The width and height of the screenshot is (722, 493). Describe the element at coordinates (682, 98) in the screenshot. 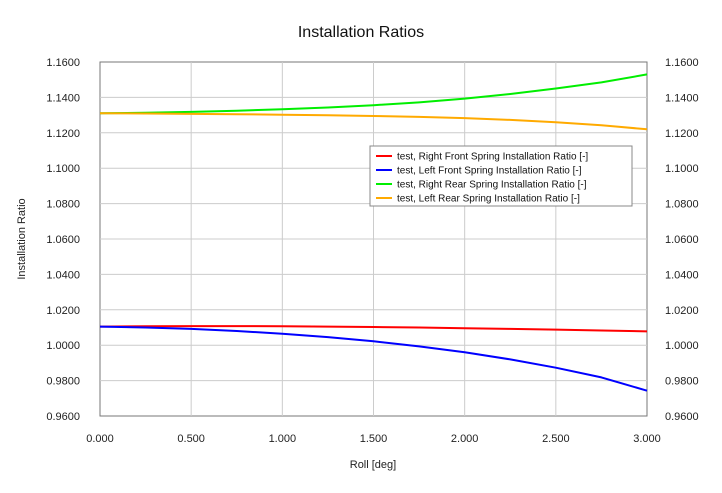

I see `right-y-tick-label: 1.1400` at that location.